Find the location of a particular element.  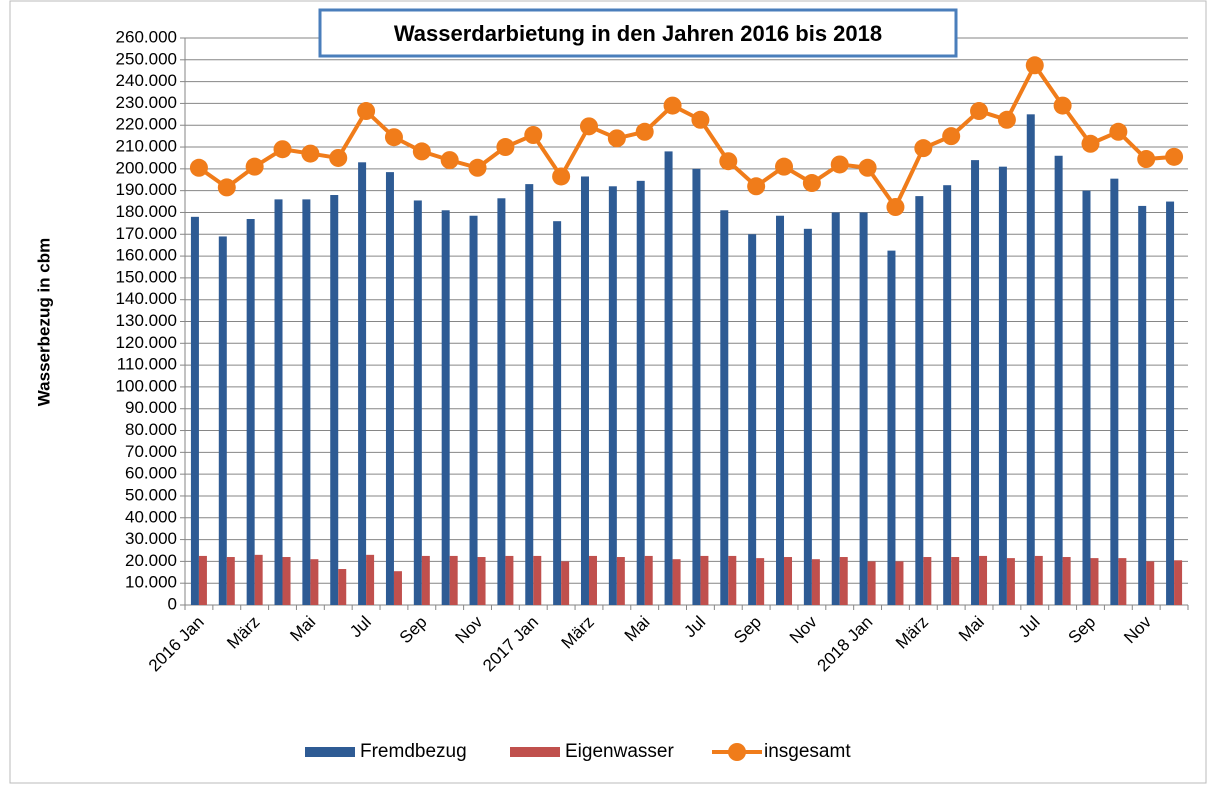

legend-marker is located at coordinates (737, 752).